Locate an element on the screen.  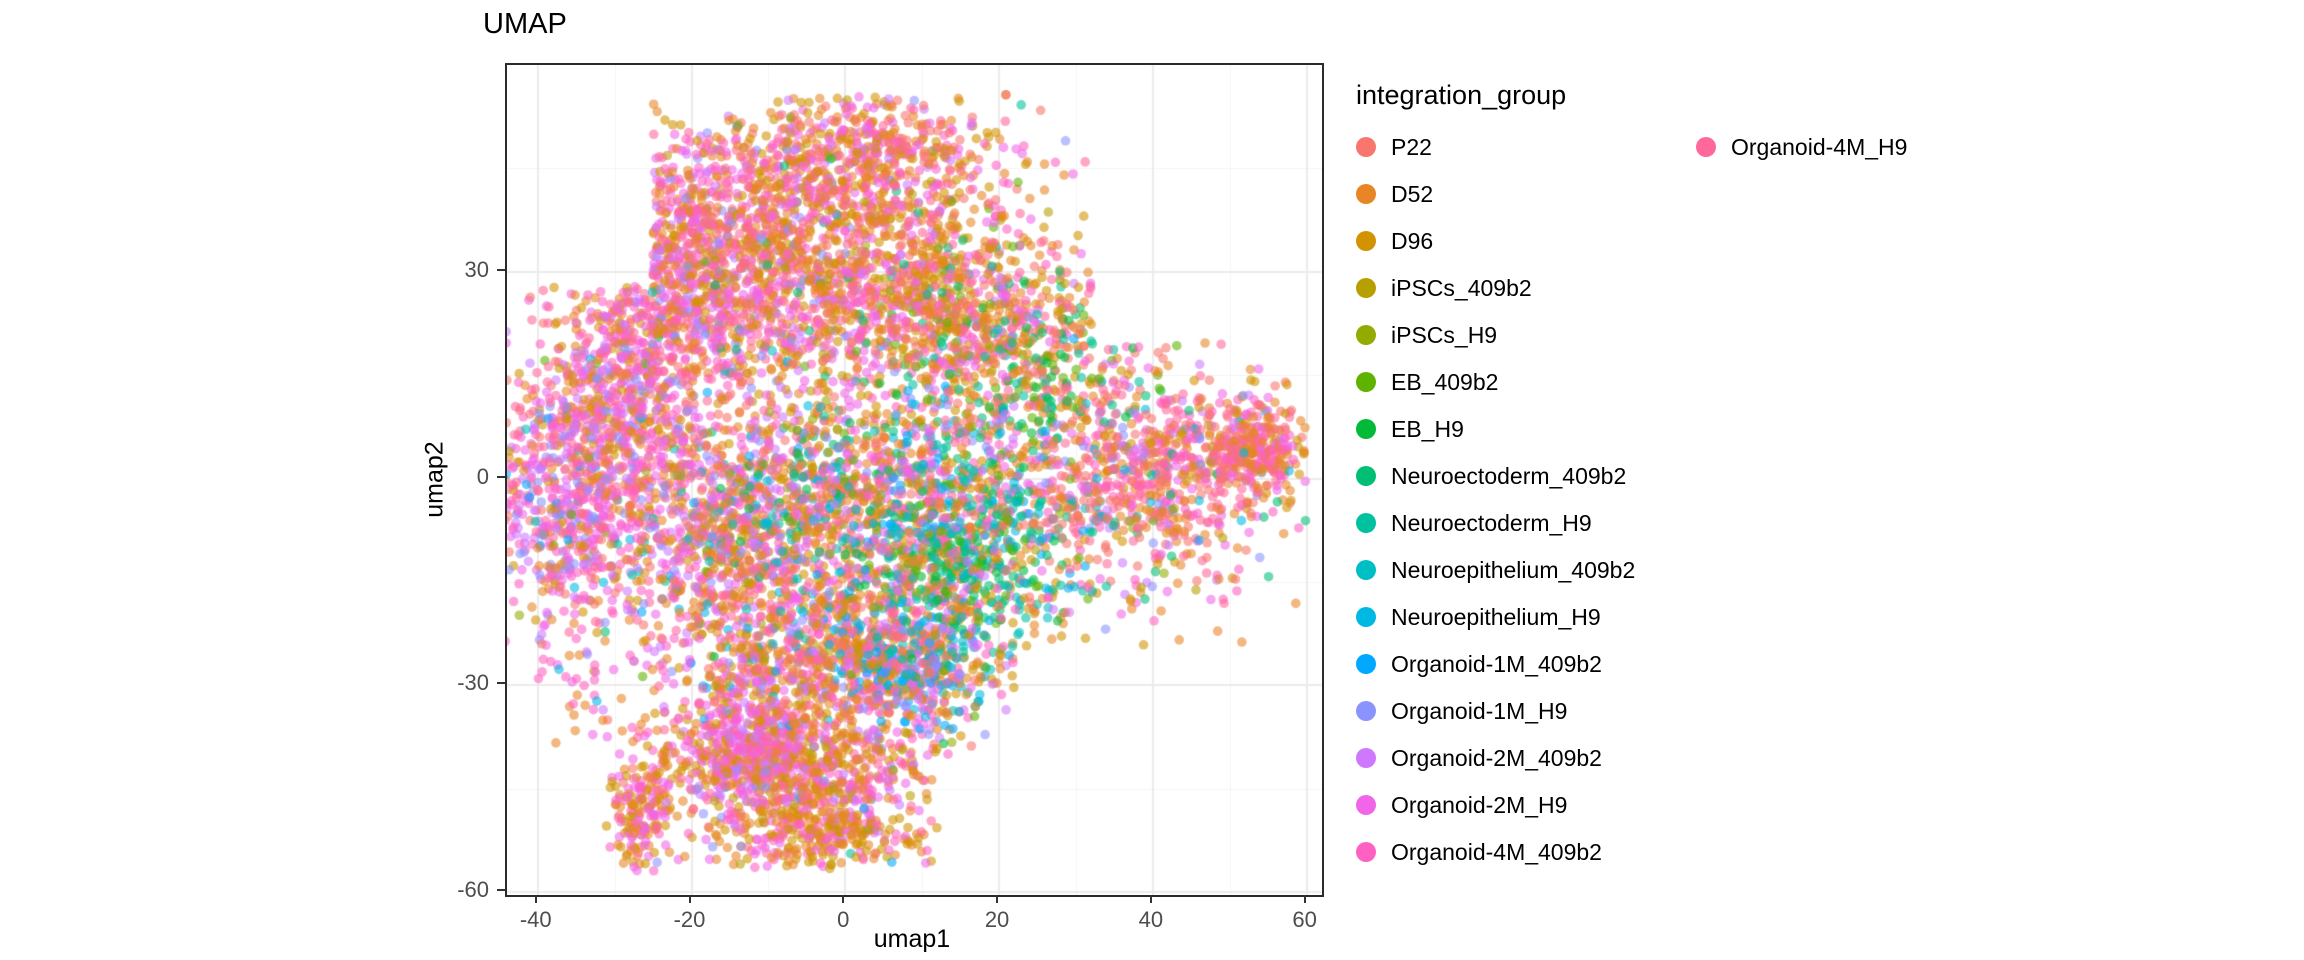
legend-item: P22 is located at coordinates (1394, 147).